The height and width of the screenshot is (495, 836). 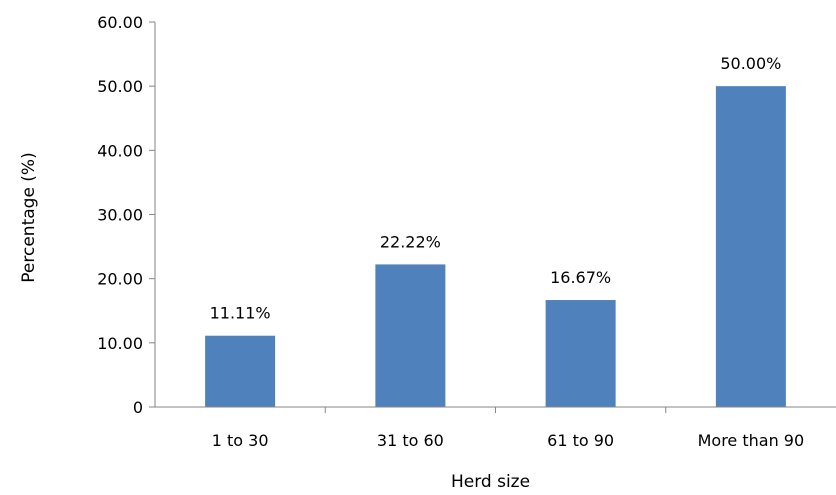 I want to click on data-label: 16.67%, so click(x=580, y=277).